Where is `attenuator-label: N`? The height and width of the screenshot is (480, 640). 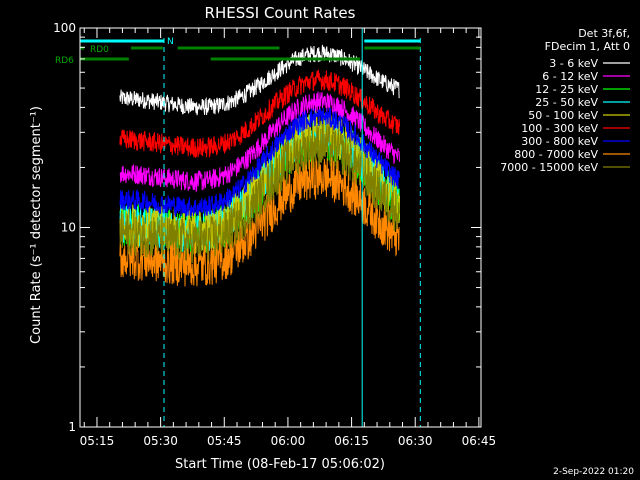
attenuator-label: N is located at coordinates (170, 42).